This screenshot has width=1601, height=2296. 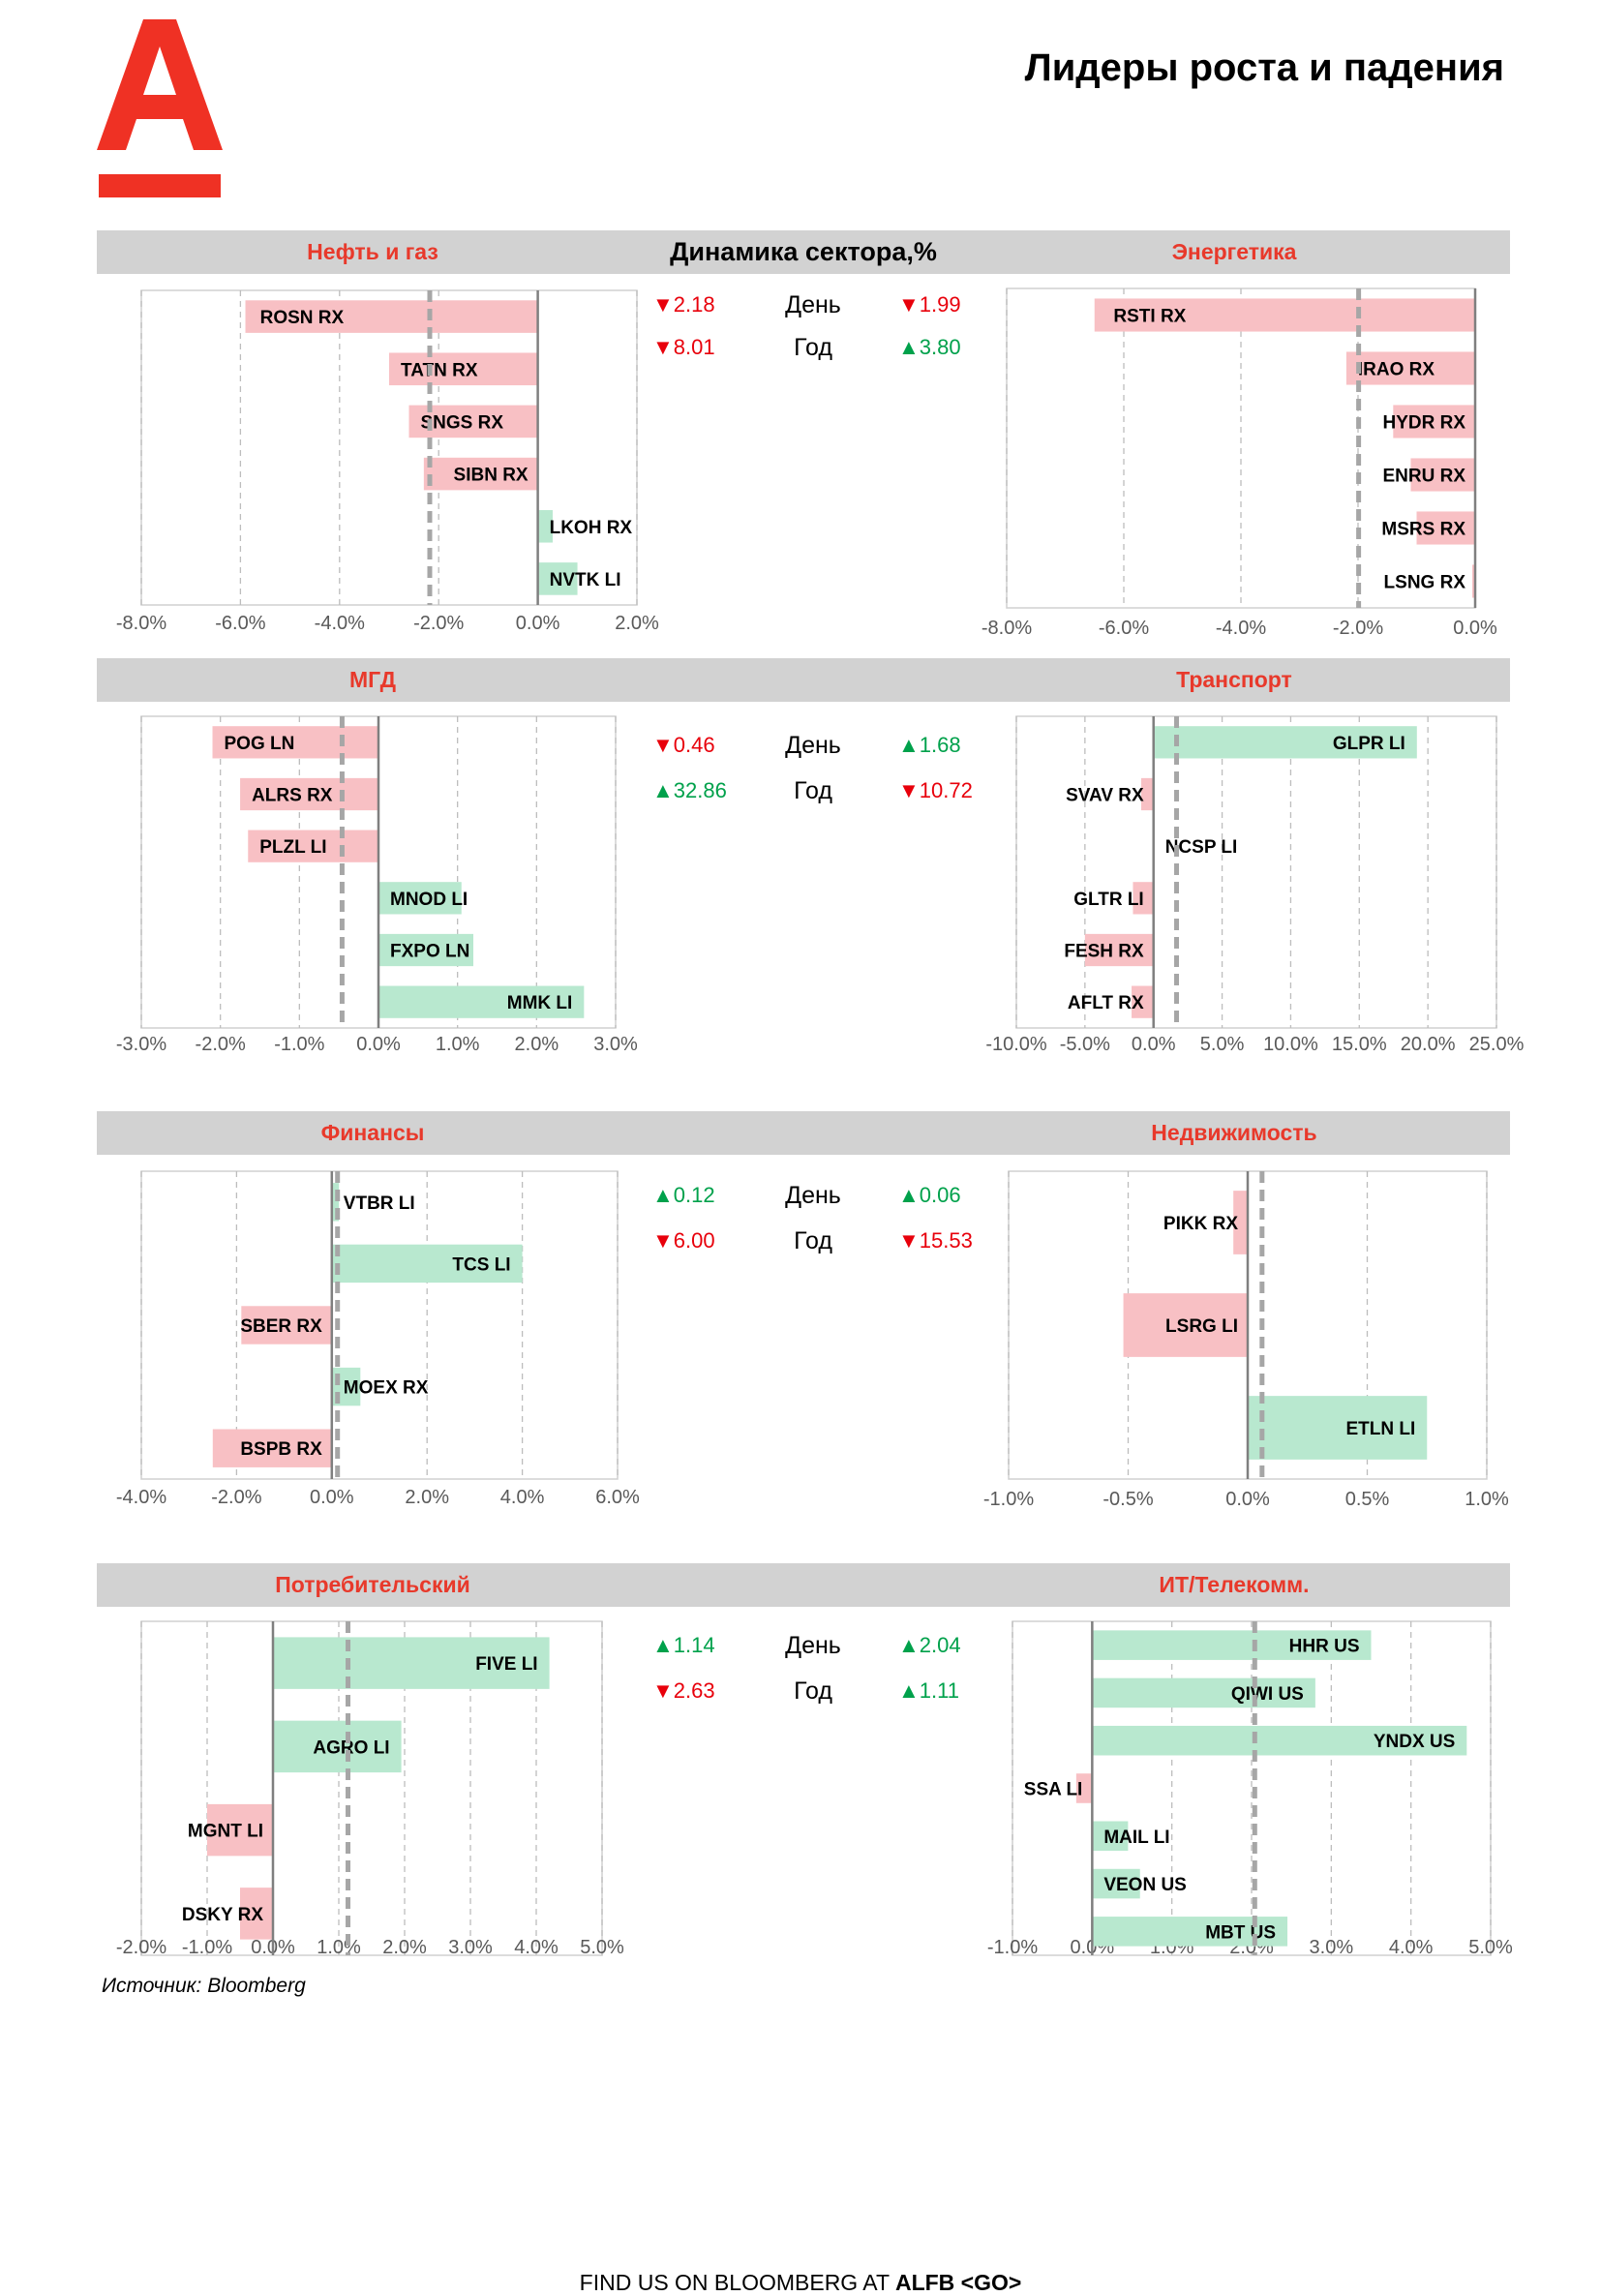 What do you see at coordinates (800, 2283) in the screenshot?
I see `footer: FIND US ON BLOOMBERG AT ALFB <GO>` at bounding box center [800, 2283].